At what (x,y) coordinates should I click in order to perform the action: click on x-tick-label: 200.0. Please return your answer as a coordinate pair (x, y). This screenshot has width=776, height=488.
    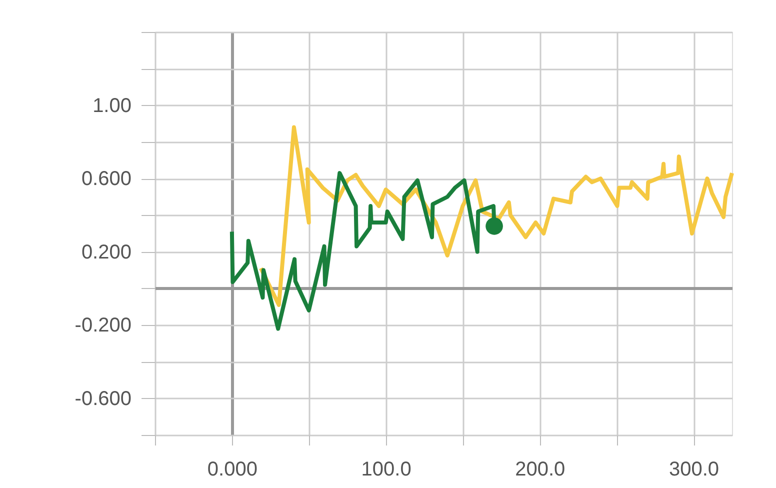
    Looking at the image, I should click on (540, 469).